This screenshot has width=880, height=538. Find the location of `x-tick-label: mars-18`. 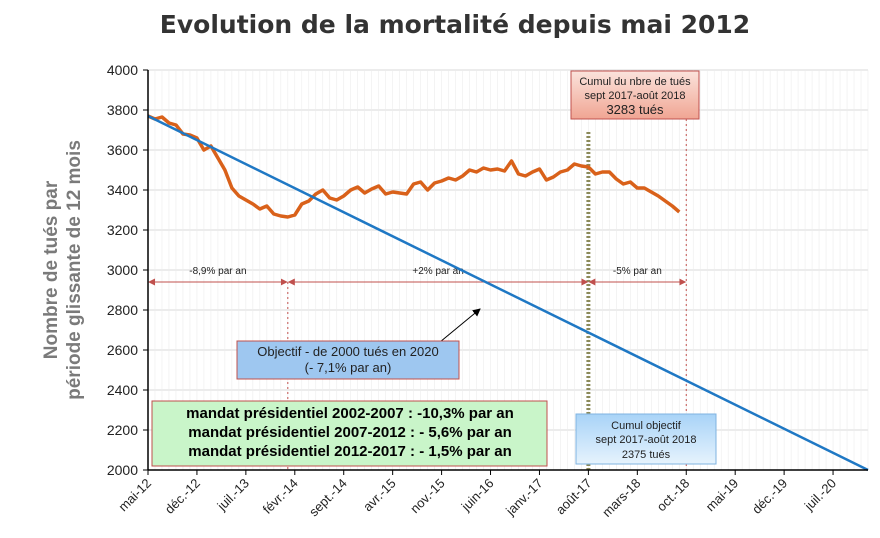

x-tick-label: mars-18 is located at coordinates (621, 498).